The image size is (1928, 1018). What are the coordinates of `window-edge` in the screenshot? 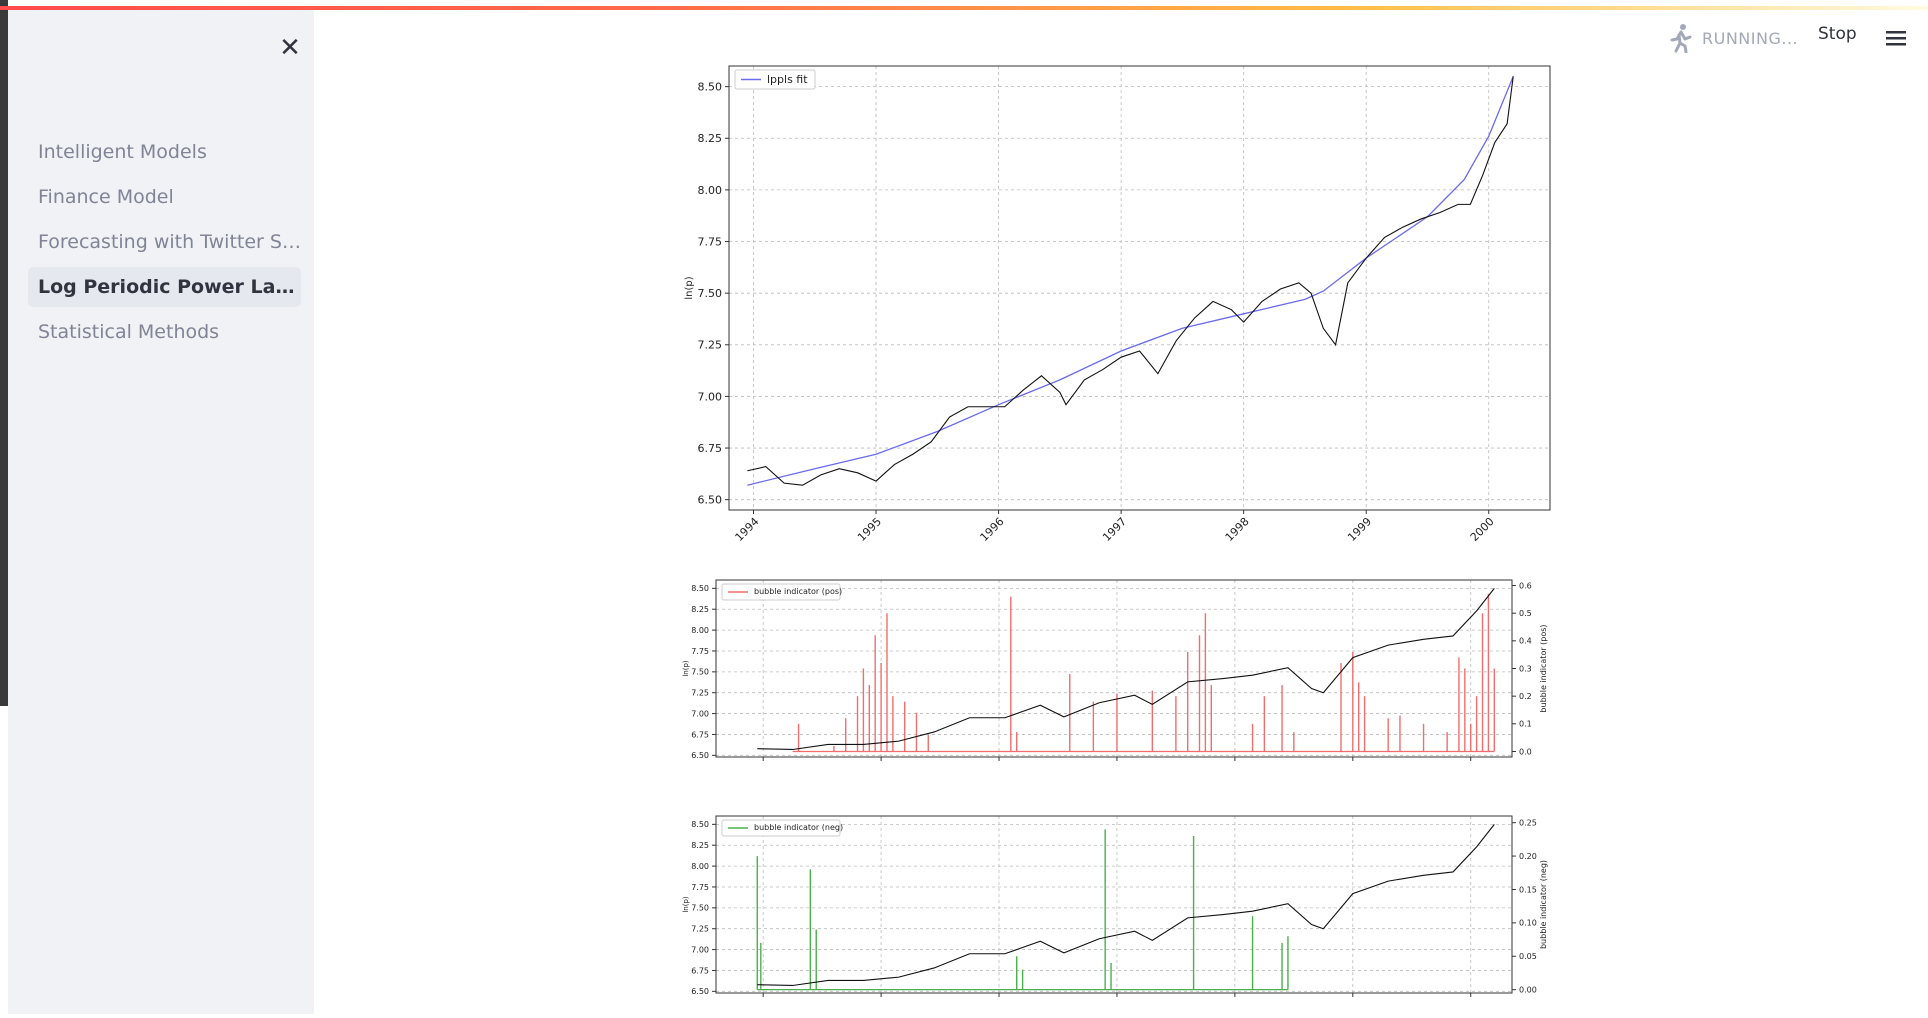 It's located at (4, 353).